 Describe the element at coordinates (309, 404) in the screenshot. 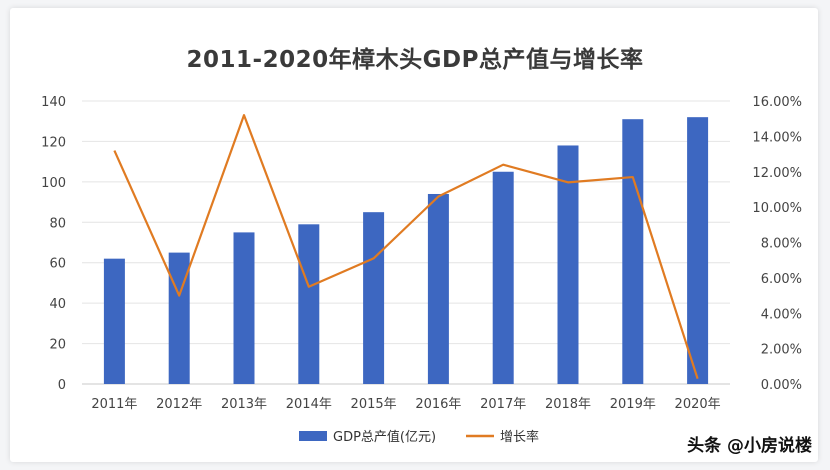

I see `x-tick-label: 2014年` at that location.